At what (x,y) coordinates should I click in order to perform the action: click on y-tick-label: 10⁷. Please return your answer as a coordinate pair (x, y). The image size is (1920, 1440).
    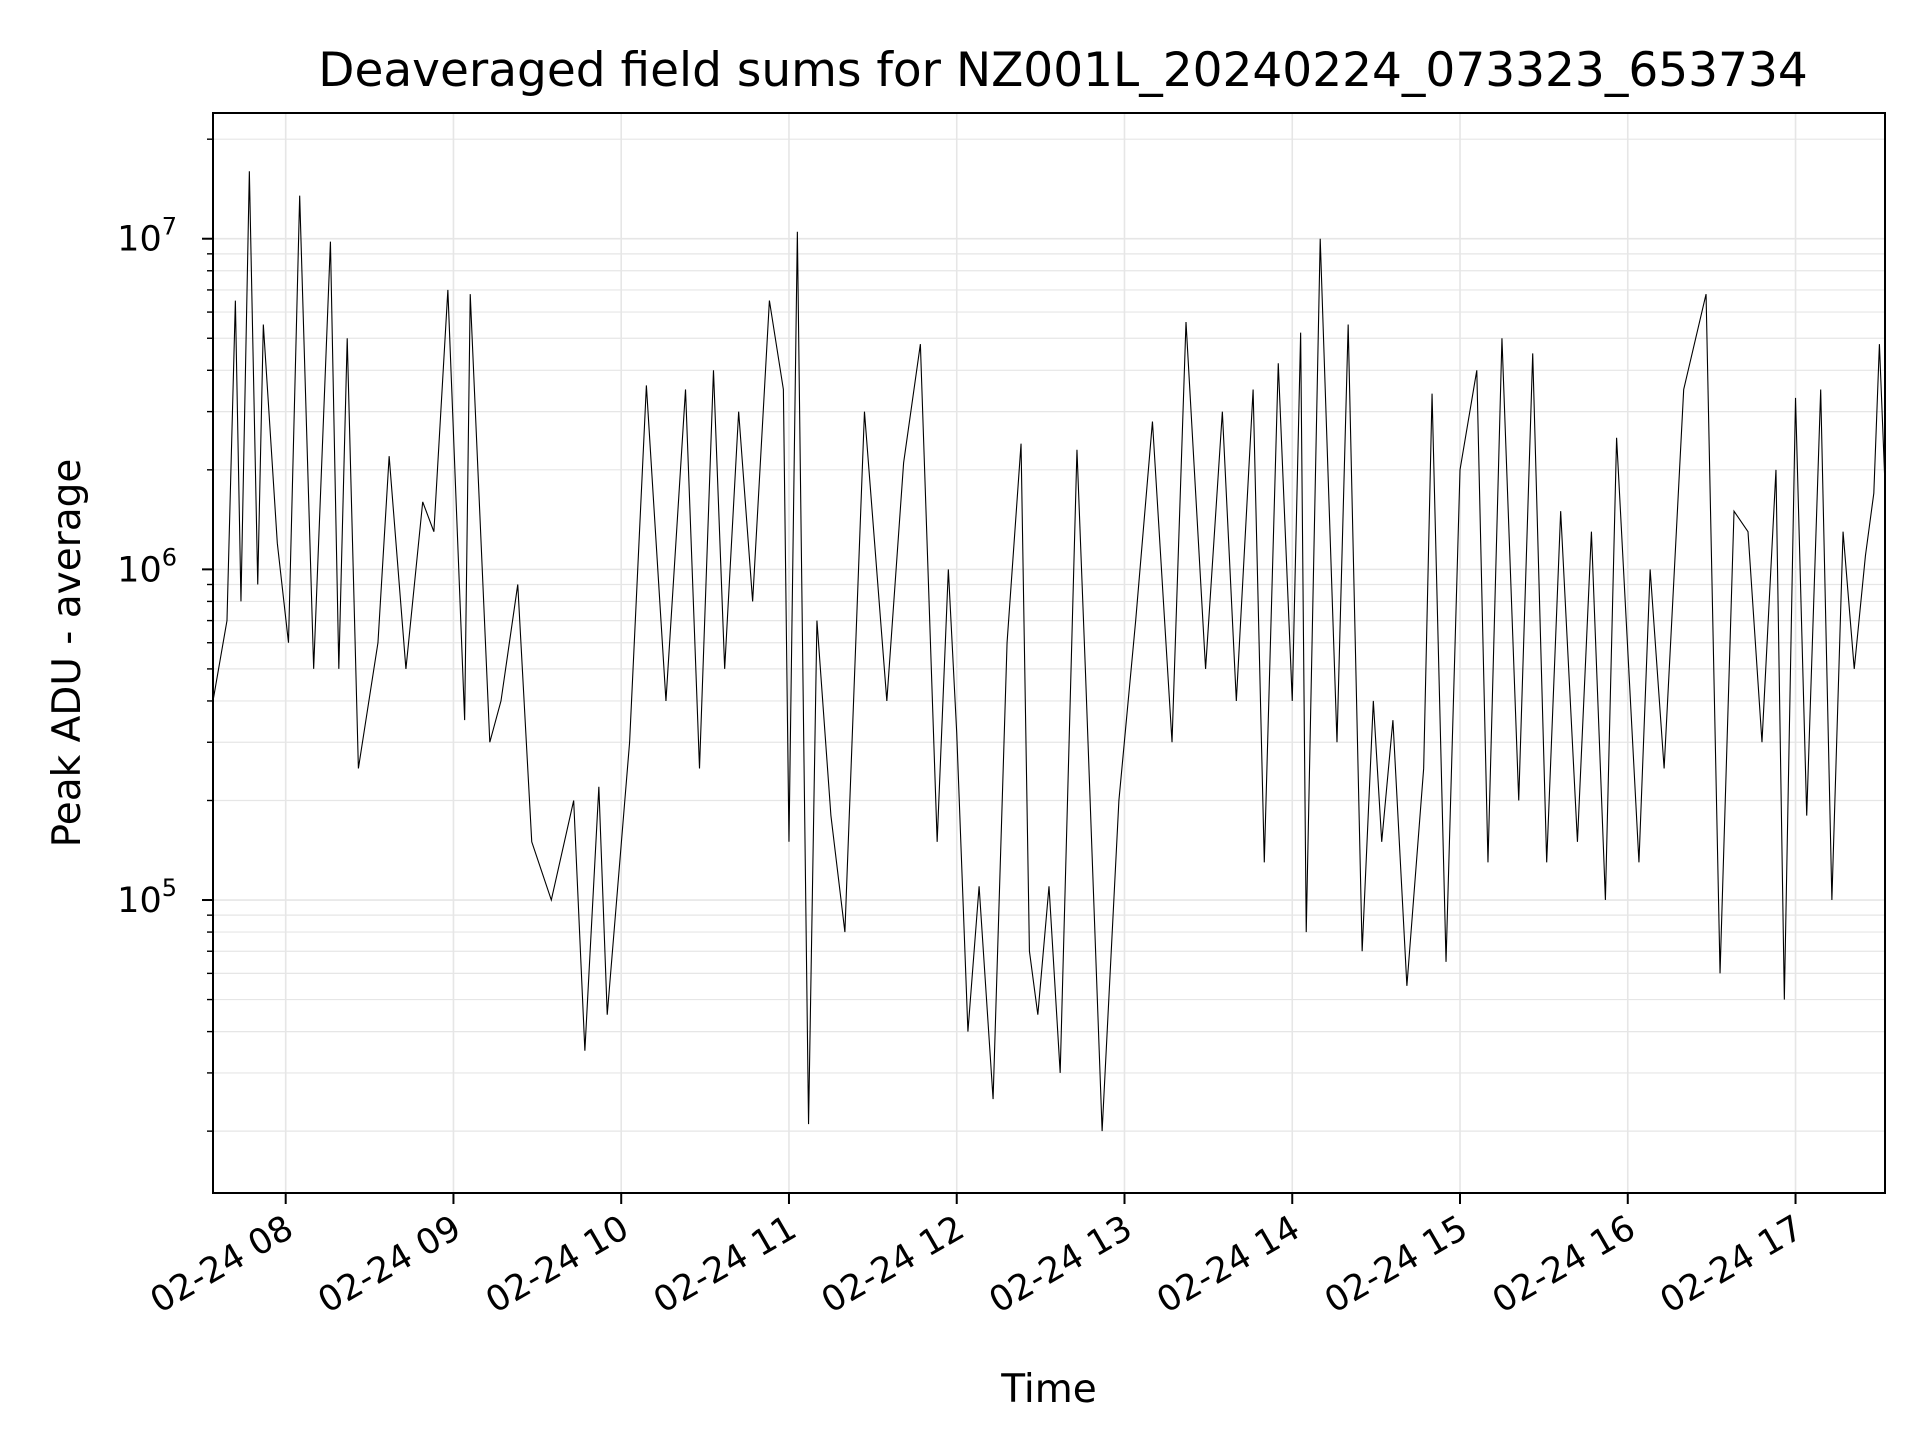
    Looking at the image, I should click on (147, 236).